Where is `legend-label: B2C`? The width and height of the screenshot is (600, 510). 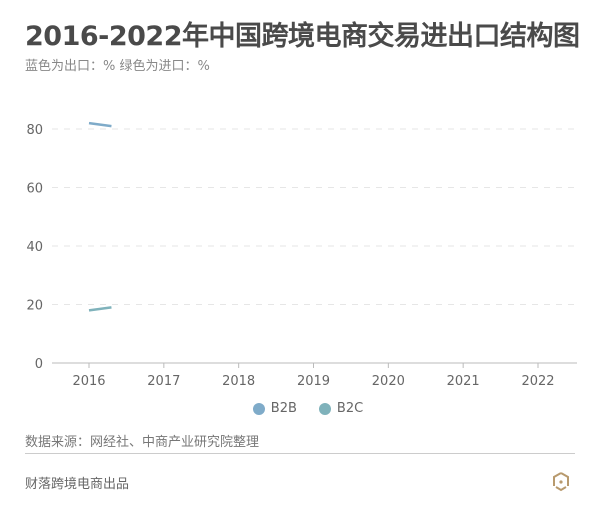
legend-label: B2C is located at coordinates (350, 408).